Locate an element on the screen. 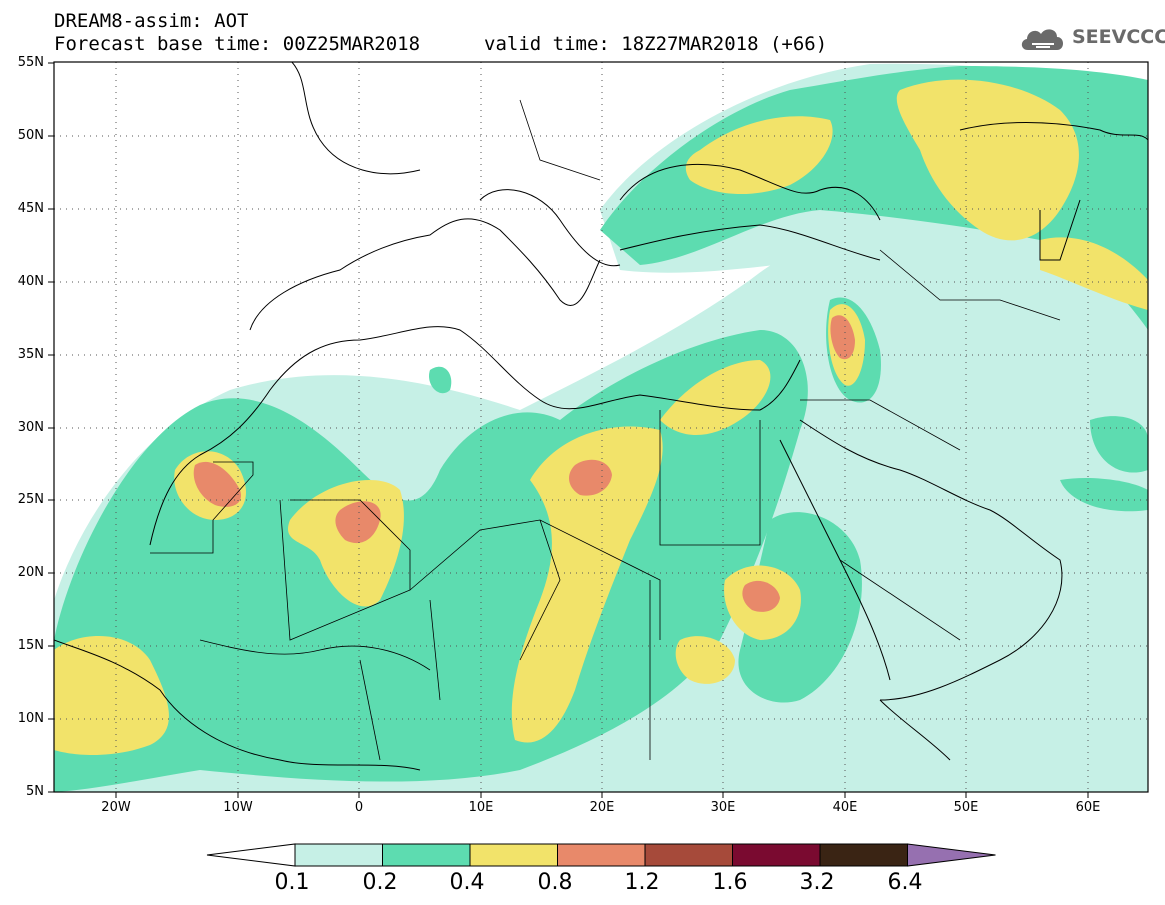 This screenshot has width=1165, height=905. lat-label: 30N is located at coordinates (30, 427).